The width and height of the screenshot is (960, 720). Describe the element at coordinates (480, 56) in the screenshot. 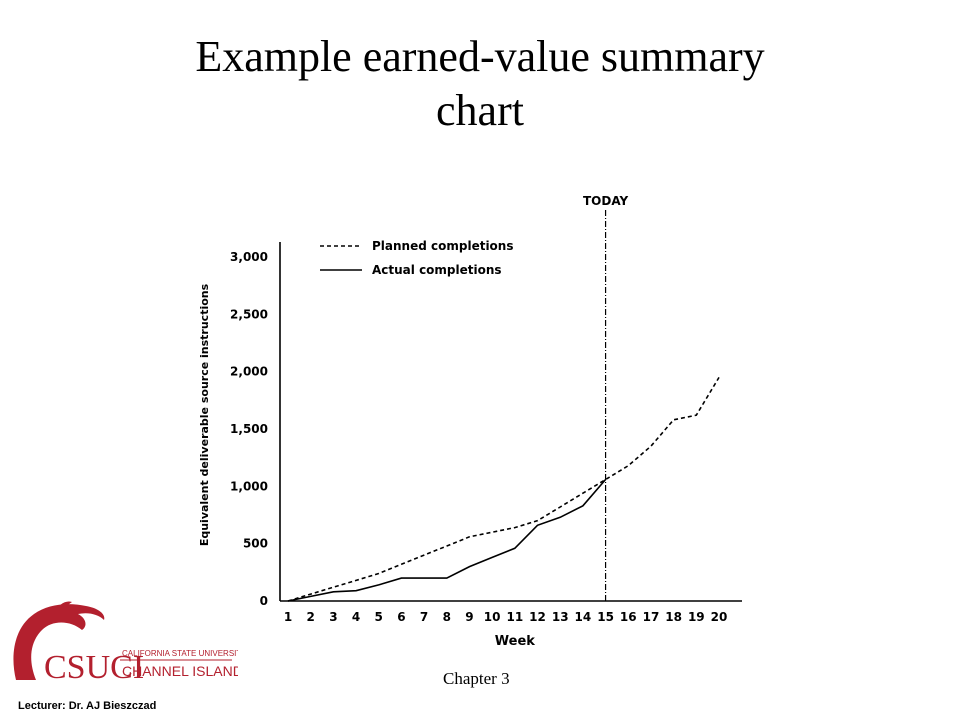

I see `slide-title-line1: Example earned-value summary` at that location.